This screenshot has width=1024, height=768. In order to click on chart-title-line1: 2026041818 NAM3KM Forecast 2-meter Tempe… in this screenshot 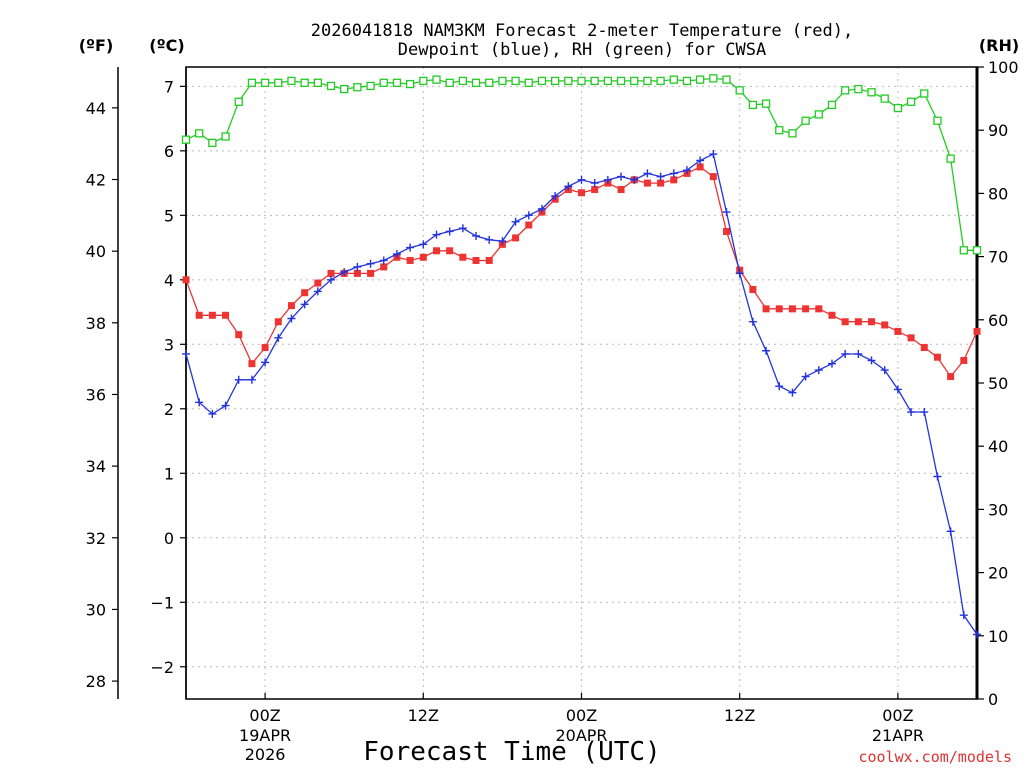, I will do `click(582, 31)`.